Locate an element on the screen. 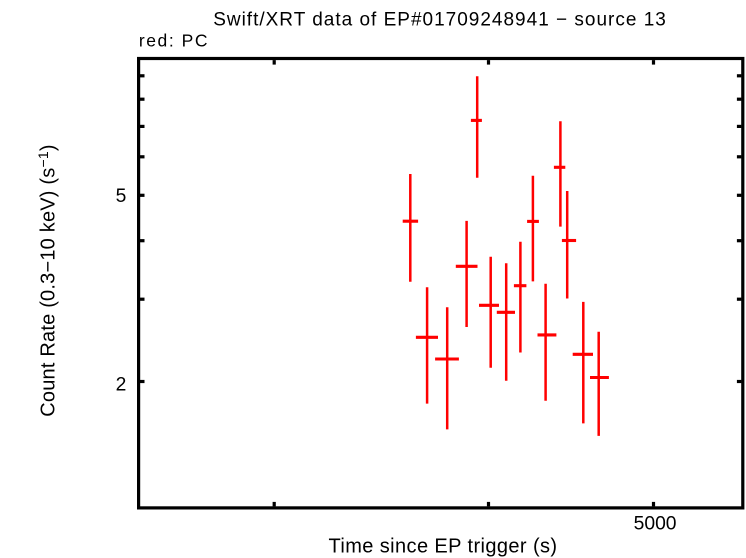 This screenshot has height=558, width=746. svg-text: 2 is located at coordinates (121, 385).